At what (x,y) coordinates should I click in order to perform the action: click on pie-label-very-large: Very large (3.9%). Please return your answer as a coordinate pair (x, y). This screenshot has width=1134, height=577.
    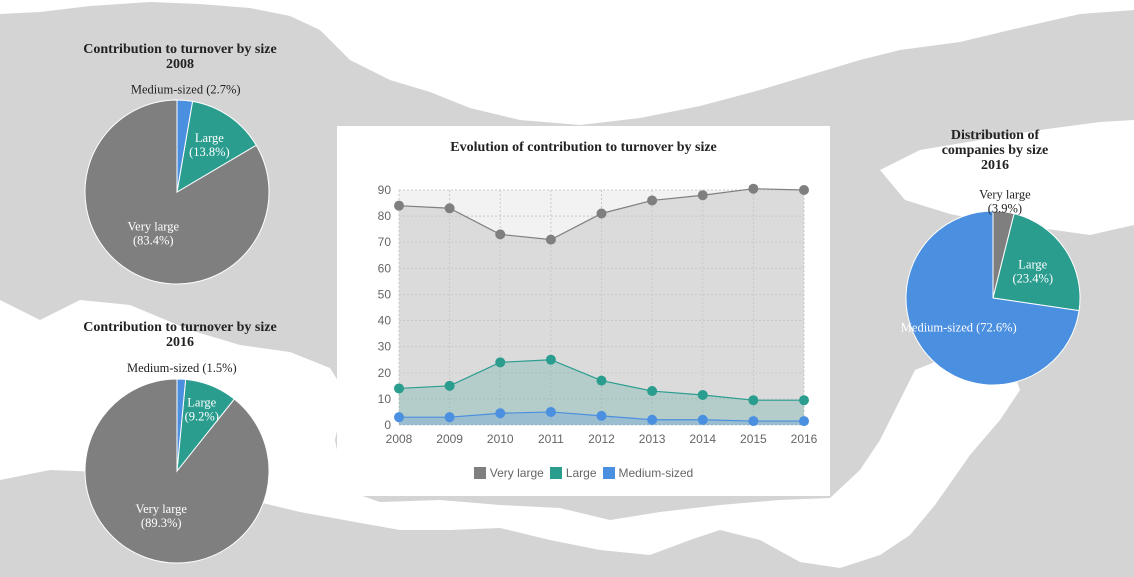
    Looking at the image, I should click on (1005, 201).